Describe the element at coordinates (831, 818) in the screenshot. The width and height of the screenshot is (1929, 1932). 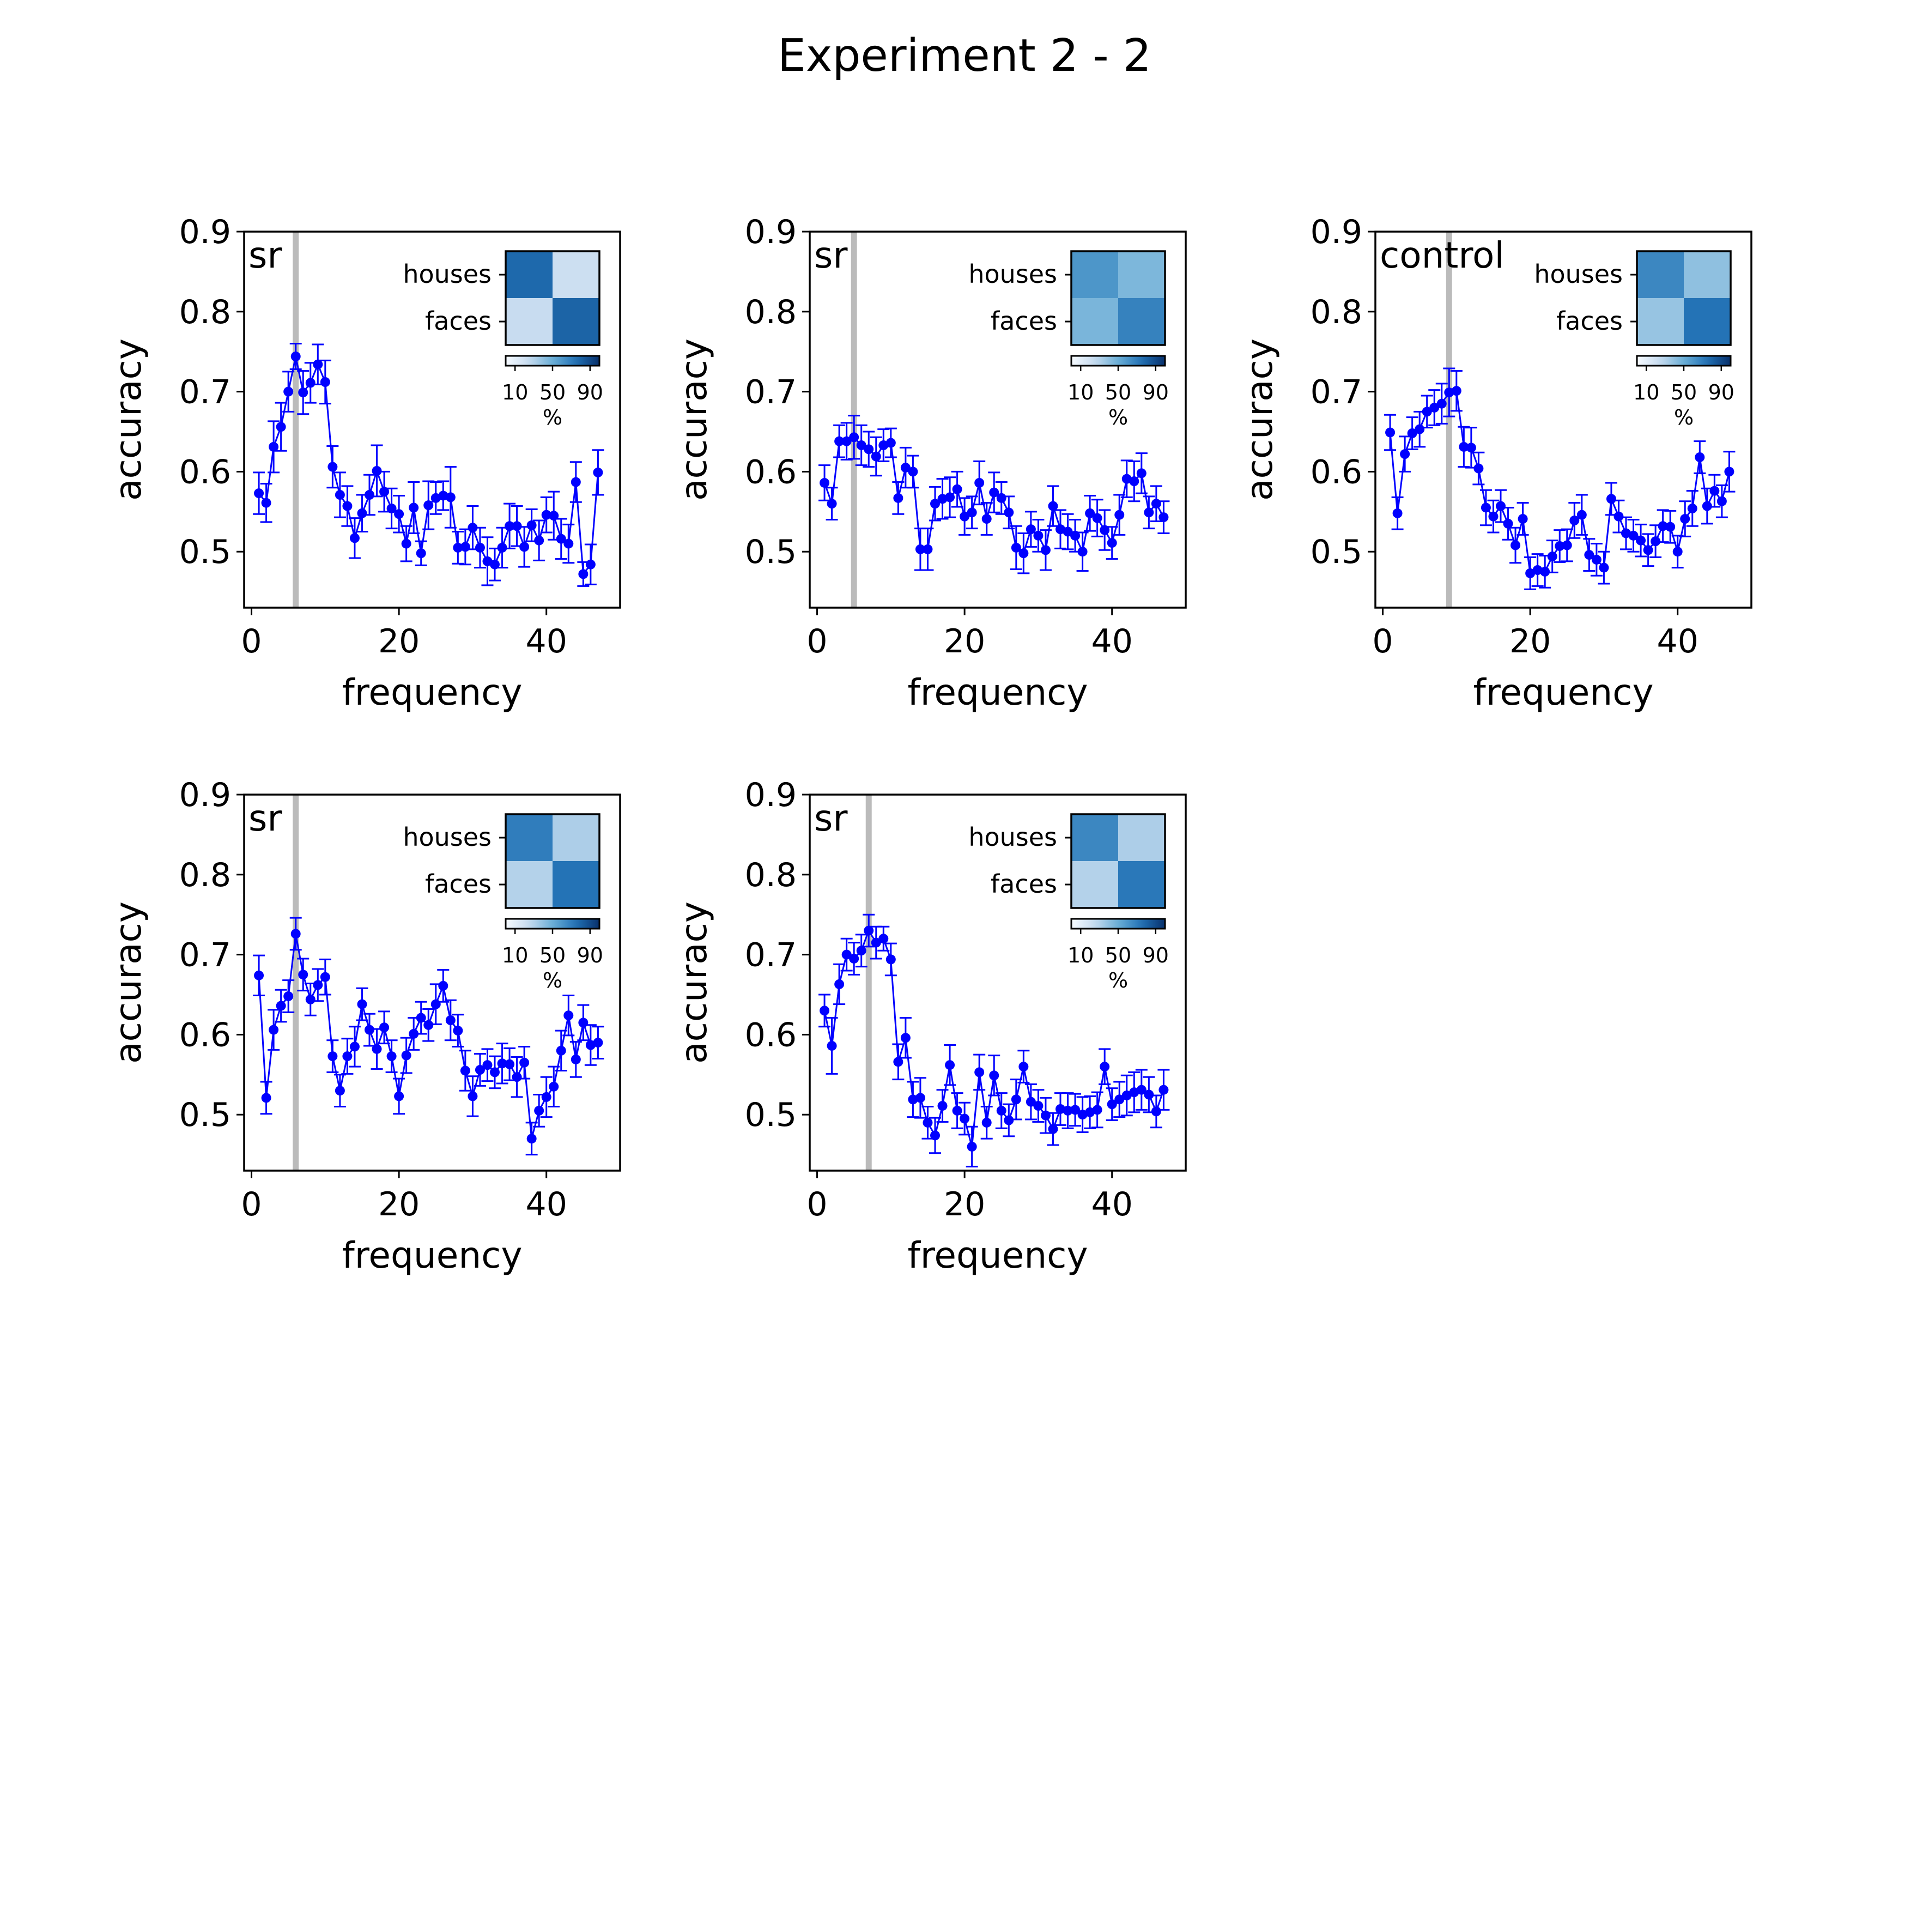
I see `panel-label: sr` at that location.